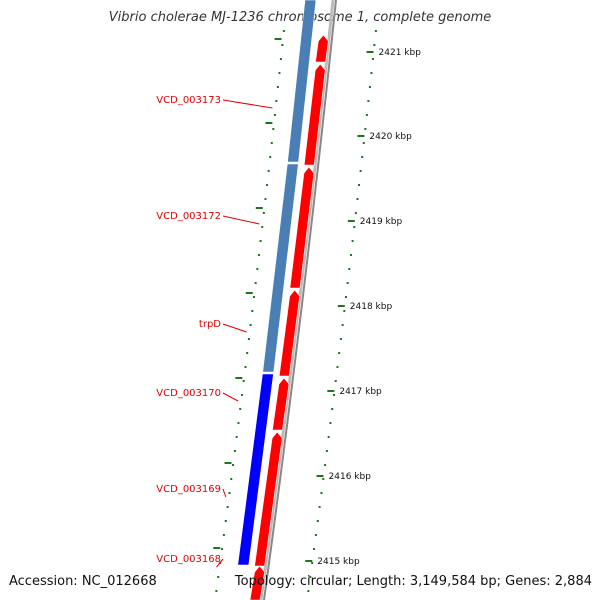 The image size is (600, 600). What do you see at coordinates (390, 137) in the screenshot?
I see `kbp-label: 2420 kbp` at bounding box center [390, 137].